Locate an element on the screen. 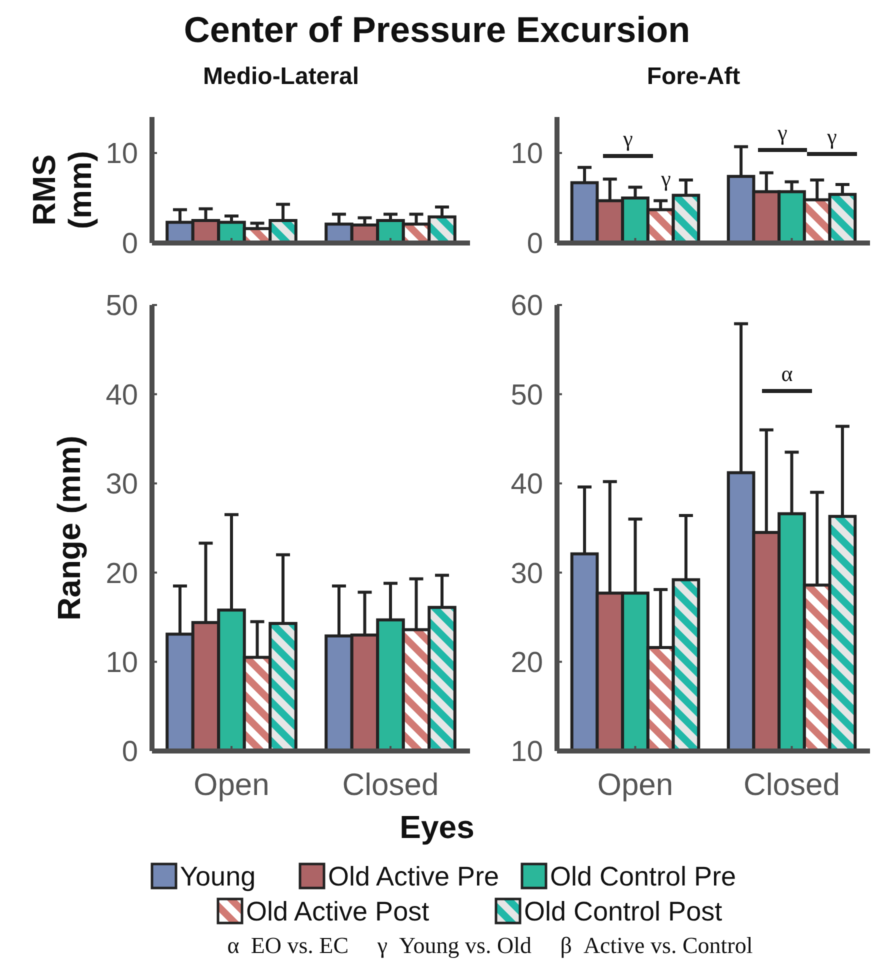 This screenshot has height=968, width=875. y-tick-label: 60 is located at coordinates (526, 306).